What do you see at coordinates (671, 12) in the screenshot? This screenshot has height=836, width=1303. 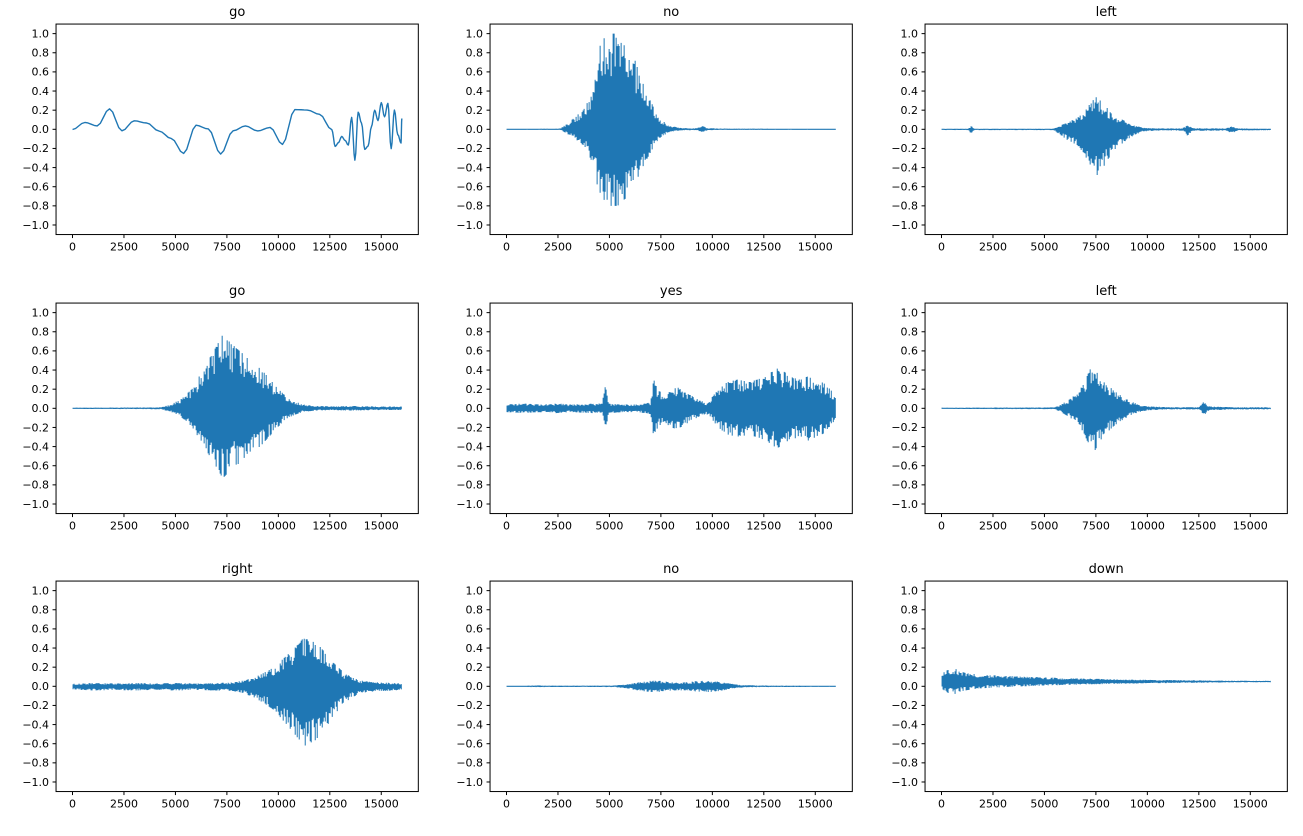 I see `plot-title: no` at bounding box center [671, 12].